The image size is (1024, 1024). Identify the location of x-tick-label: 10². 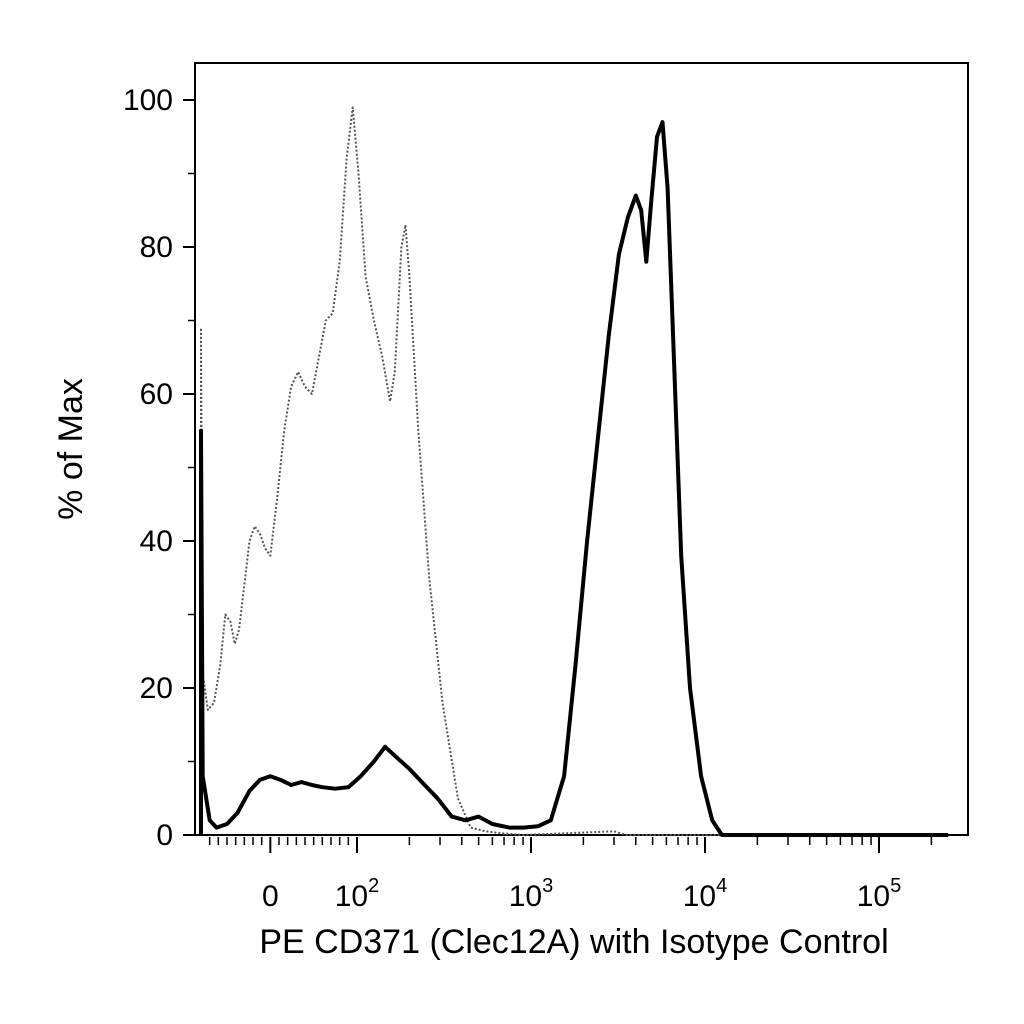
(357, 894).